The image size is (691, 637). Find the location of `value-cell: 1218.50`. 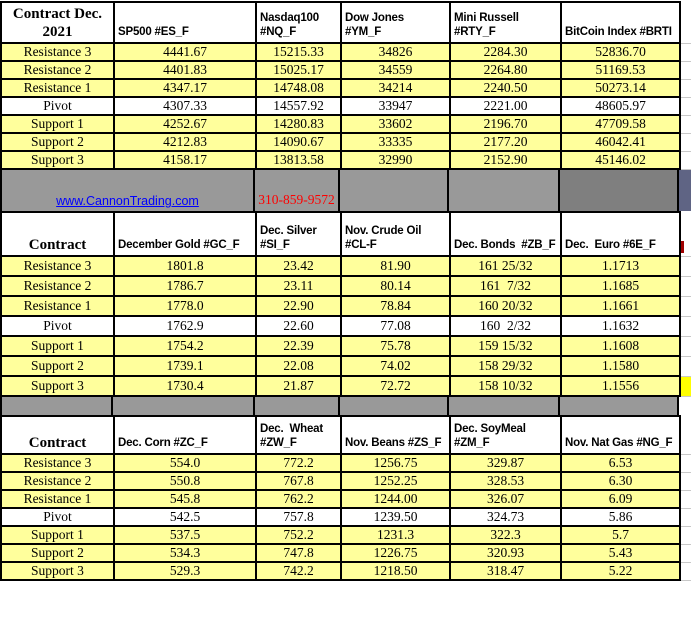

value-cell: 1218.50 is located at coordinates (395, 571).